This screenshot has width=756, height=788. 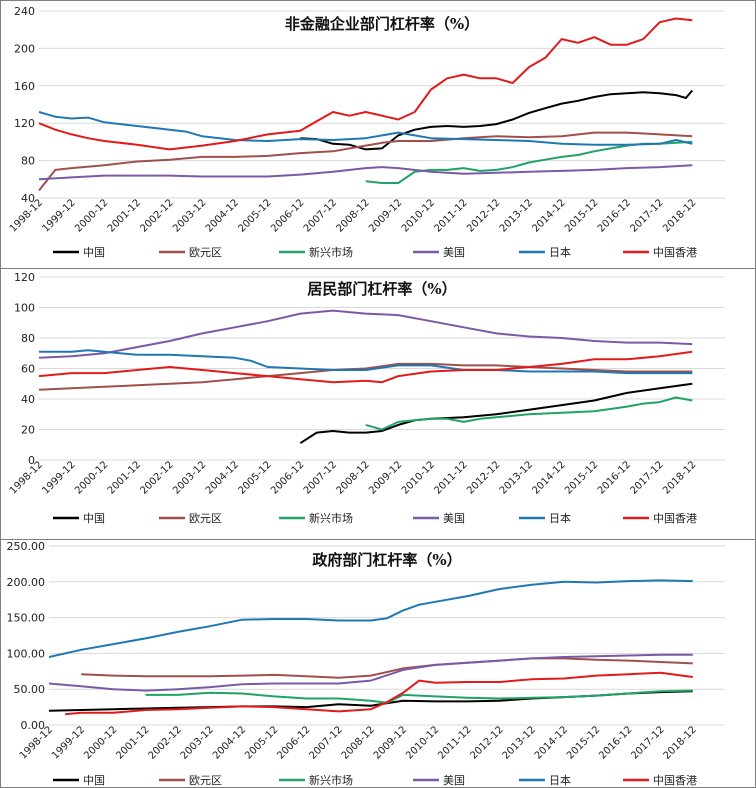 I want to click on series-0-line, so click(x=497, y=120).